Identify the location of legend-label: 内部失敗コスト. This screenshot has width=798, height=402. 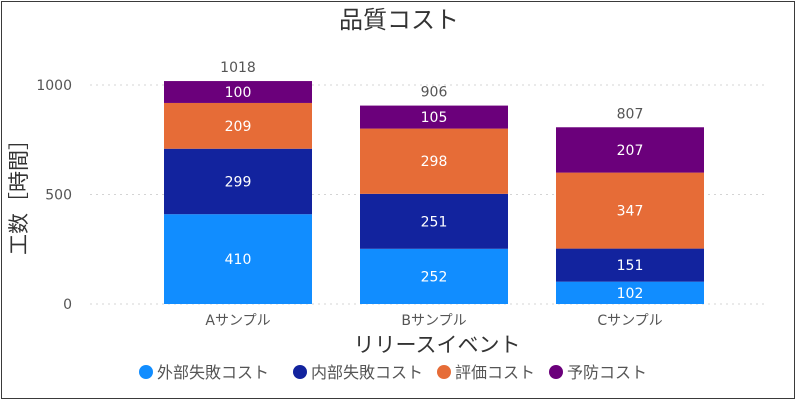
(367, 372).